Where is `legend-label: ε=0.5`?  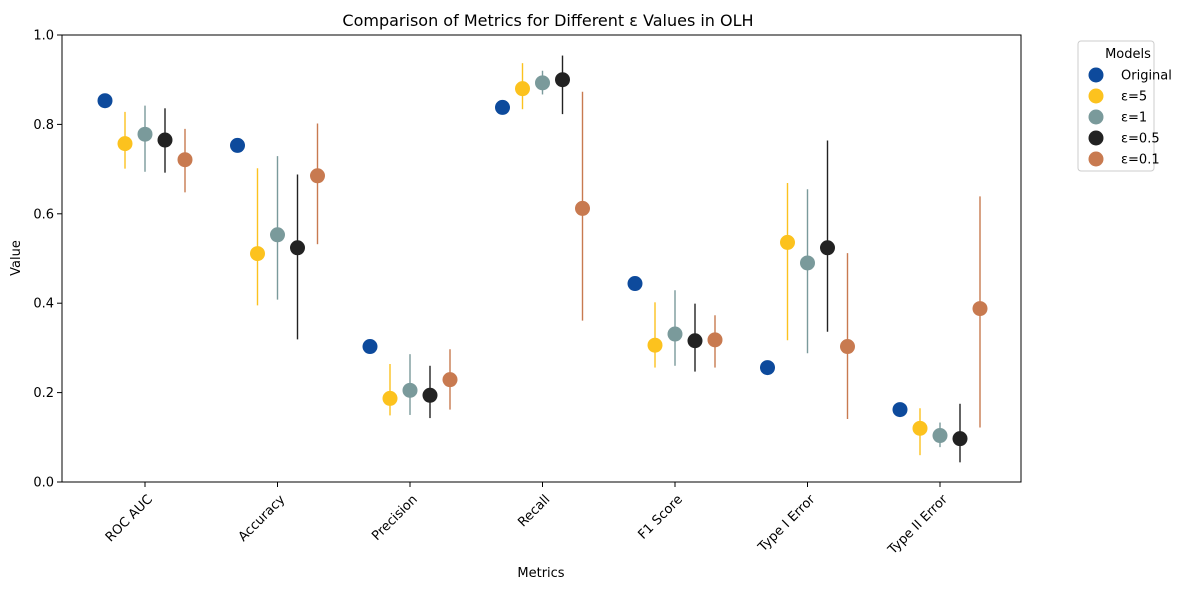 legend-label: ε=0.5 is located at coordinates (1140, 139).